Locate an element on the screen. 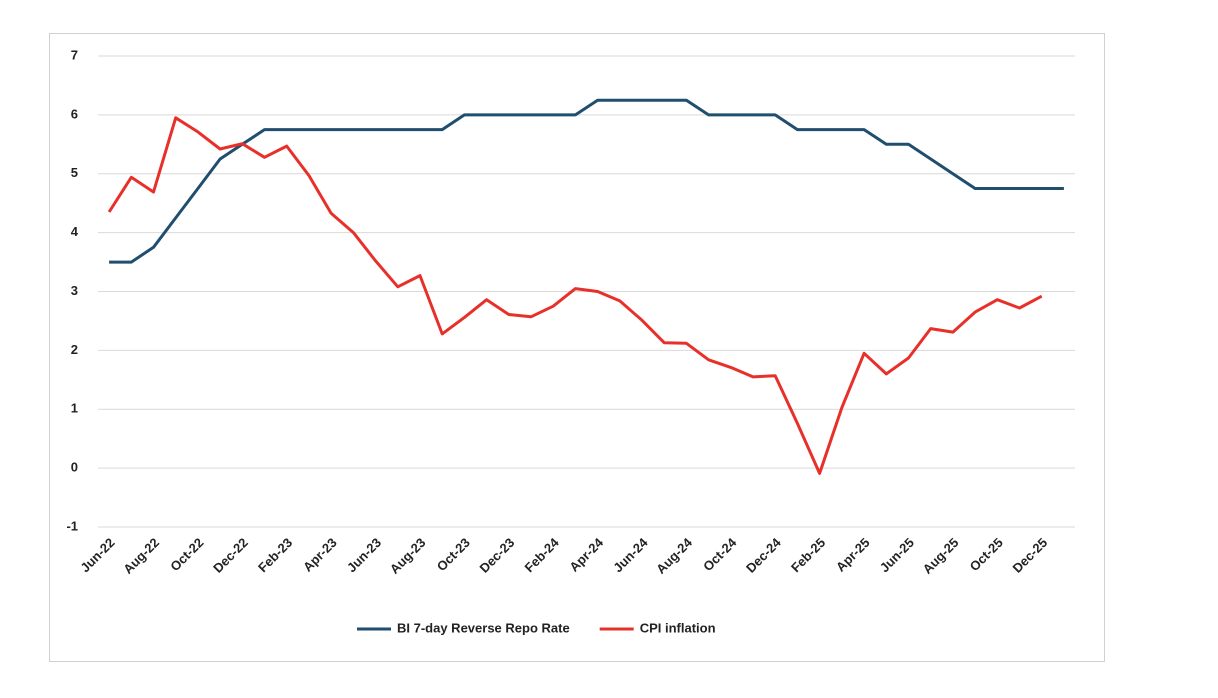 Image resolution: width=1218 pixels, height=698 pixels. legend-label: BI 7-day Reverse Repo Rate is located at coordinates (483, 627).